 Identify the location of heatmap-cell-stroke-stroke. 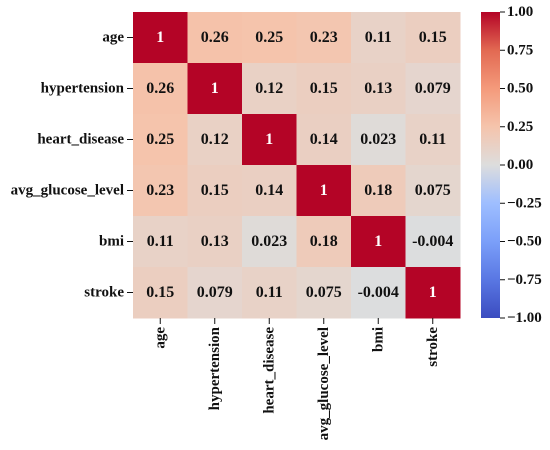
(433, 293).